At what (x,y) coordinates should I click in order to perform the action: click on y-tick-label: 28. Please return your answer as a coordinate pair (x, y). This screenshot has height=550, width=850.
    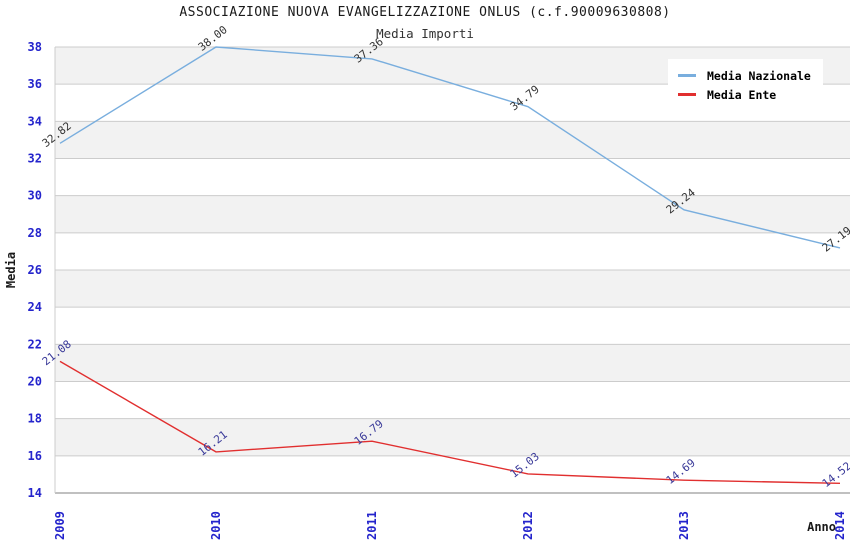
    Looking at the image, I should click on (35, 233).